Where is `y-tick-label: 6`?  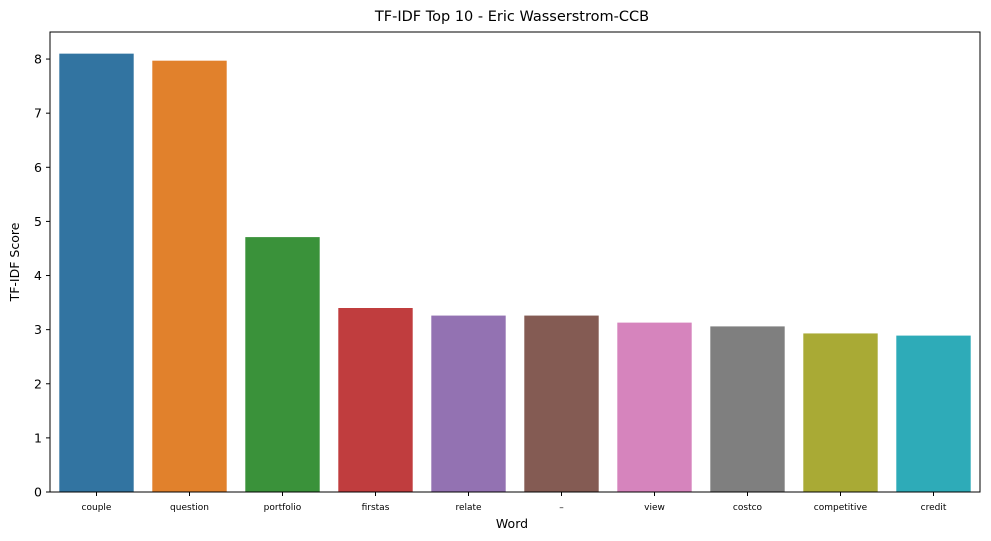
y-tick-label: 6 is located at coordinates (38, 167).